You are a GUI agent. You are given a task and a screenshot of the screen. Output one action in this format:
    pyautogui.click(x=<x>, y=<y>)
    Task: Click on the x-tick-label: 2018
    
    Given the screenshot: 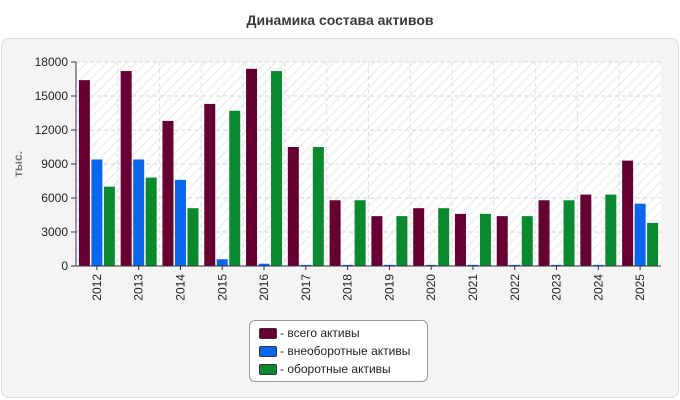 What is the action you would take?
    pyautogui.click(x=348, y=287)
    